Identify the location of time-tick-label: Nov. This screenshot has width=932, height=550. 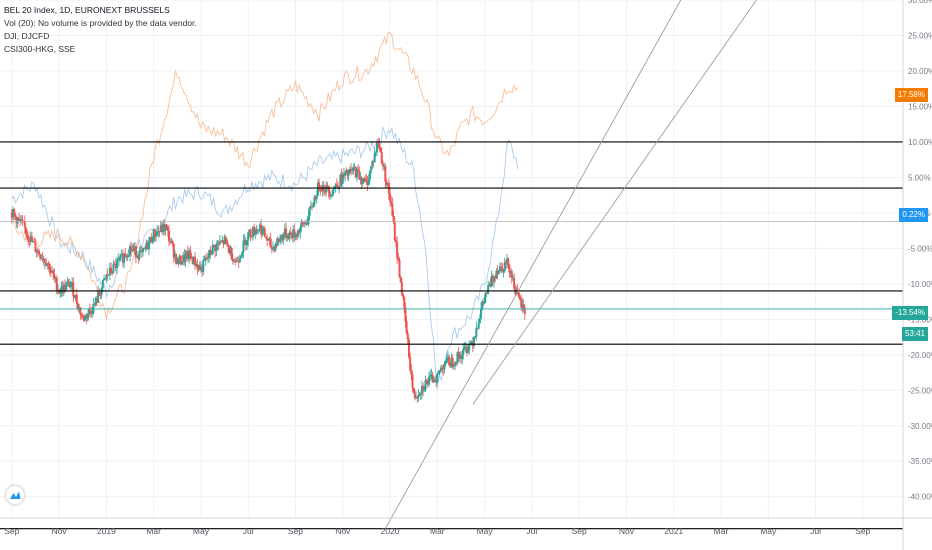
(343, 531).